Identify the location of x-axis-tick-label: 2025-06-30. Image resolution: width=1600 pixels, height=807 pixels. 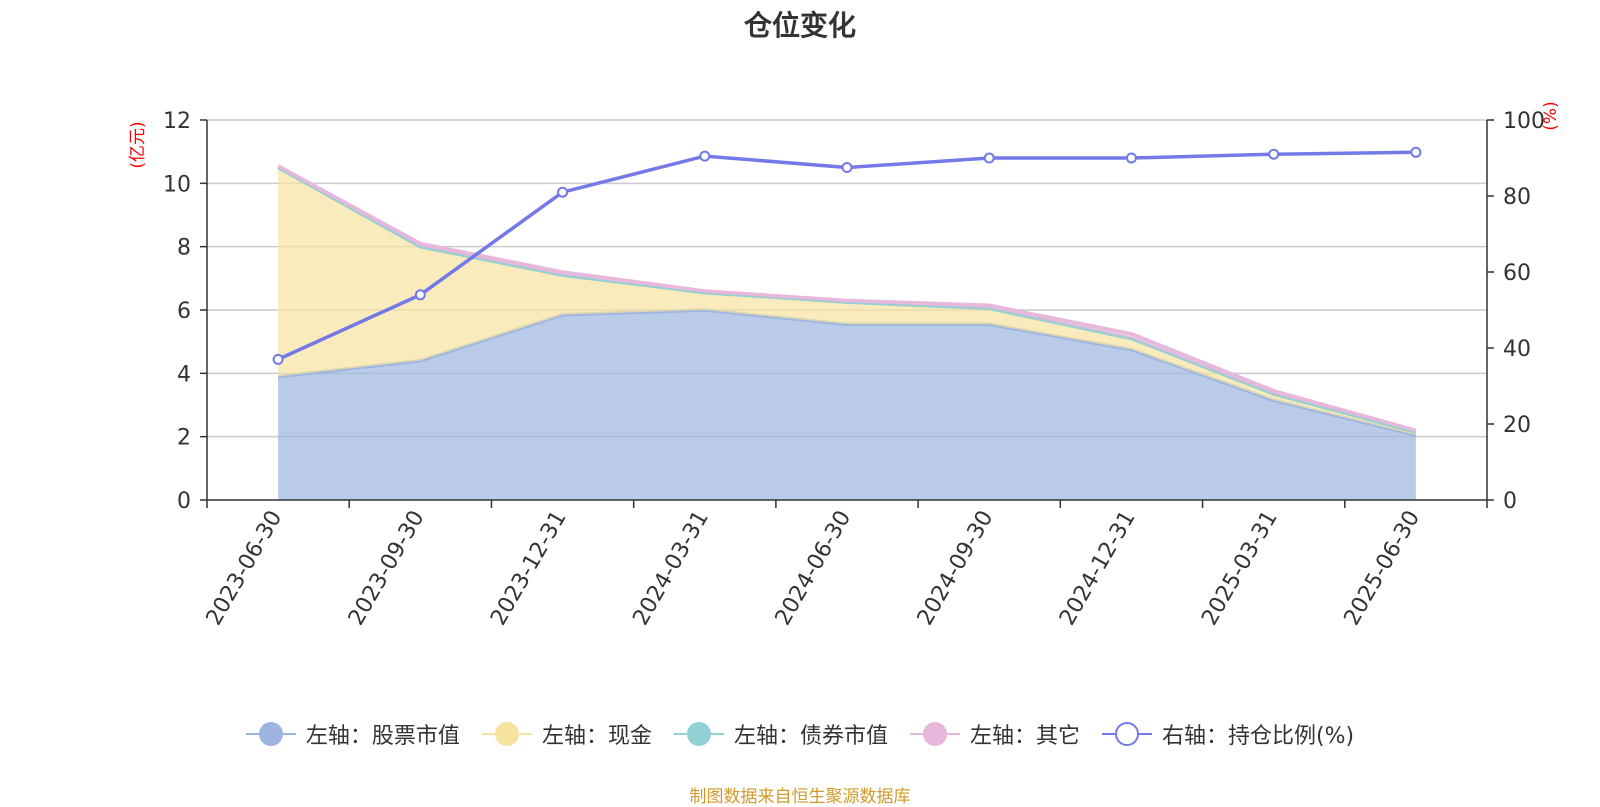
(1383, 568).